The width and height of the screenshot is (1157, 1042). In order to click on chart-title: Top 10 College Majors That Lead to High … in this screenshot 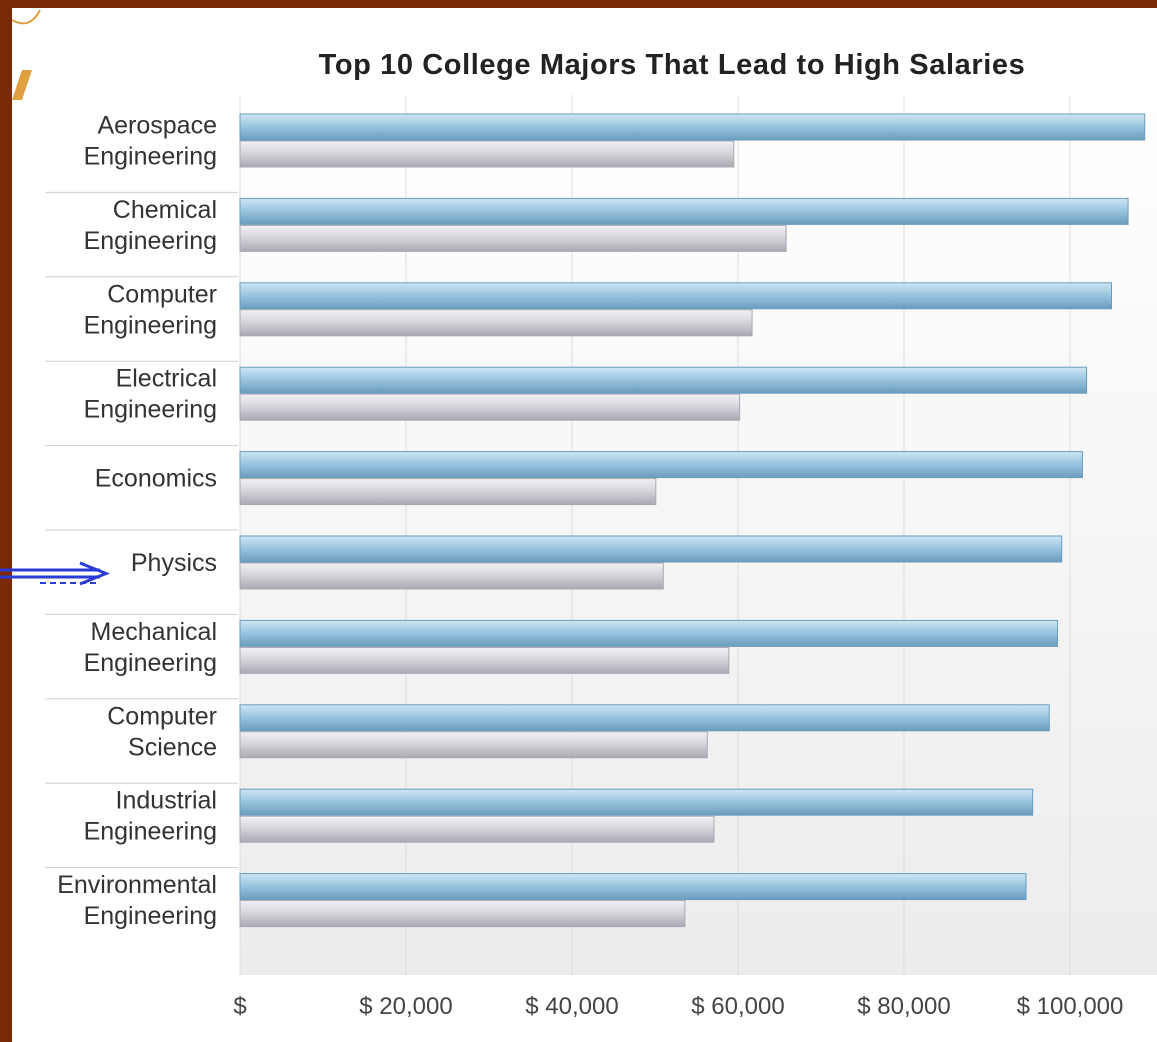, I will do `click(672, 65)`.